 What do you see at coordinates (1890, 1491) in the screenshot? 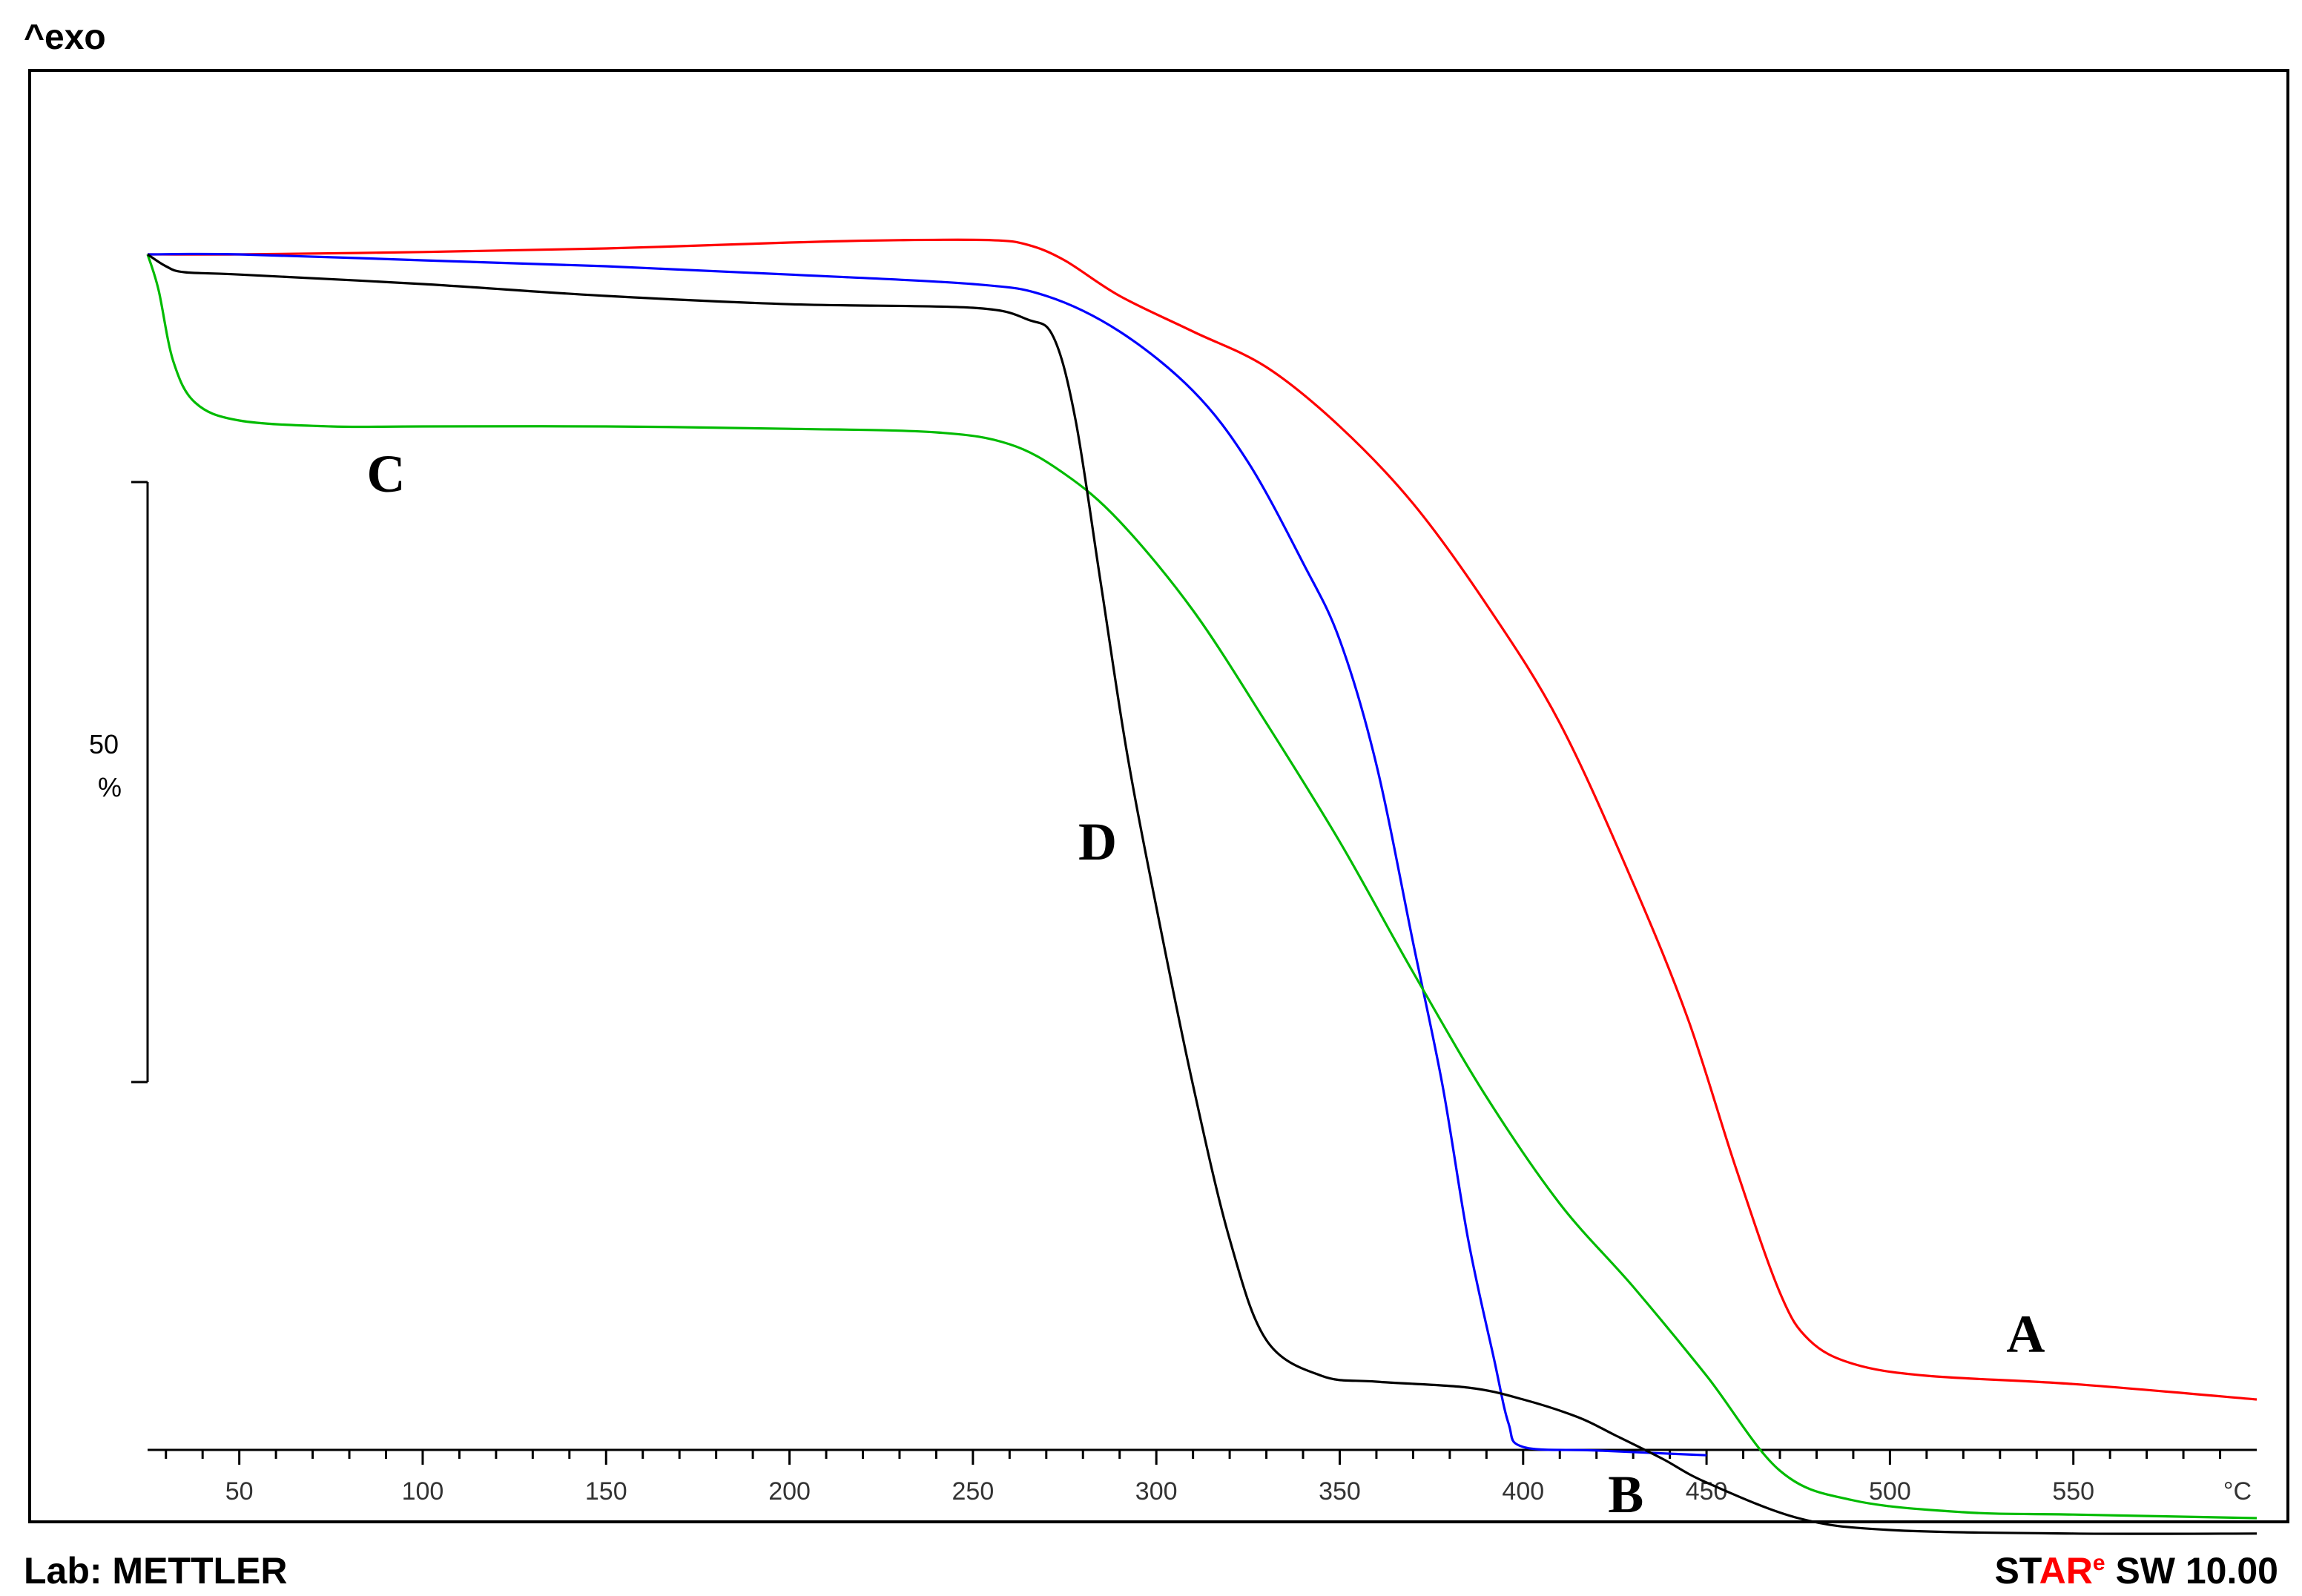
I see `x-tick-label-500: 500` at bounding box center [1890, 1491].